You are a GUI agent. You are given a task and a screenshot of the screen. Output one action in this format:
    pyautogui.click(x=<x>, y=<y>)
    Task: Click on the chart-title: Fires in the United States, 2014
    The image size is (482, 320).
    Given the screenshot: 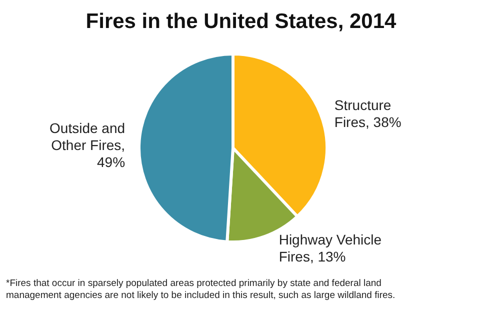 What is the action you would take?
    pyautogui.click(x=241, y=21)
    